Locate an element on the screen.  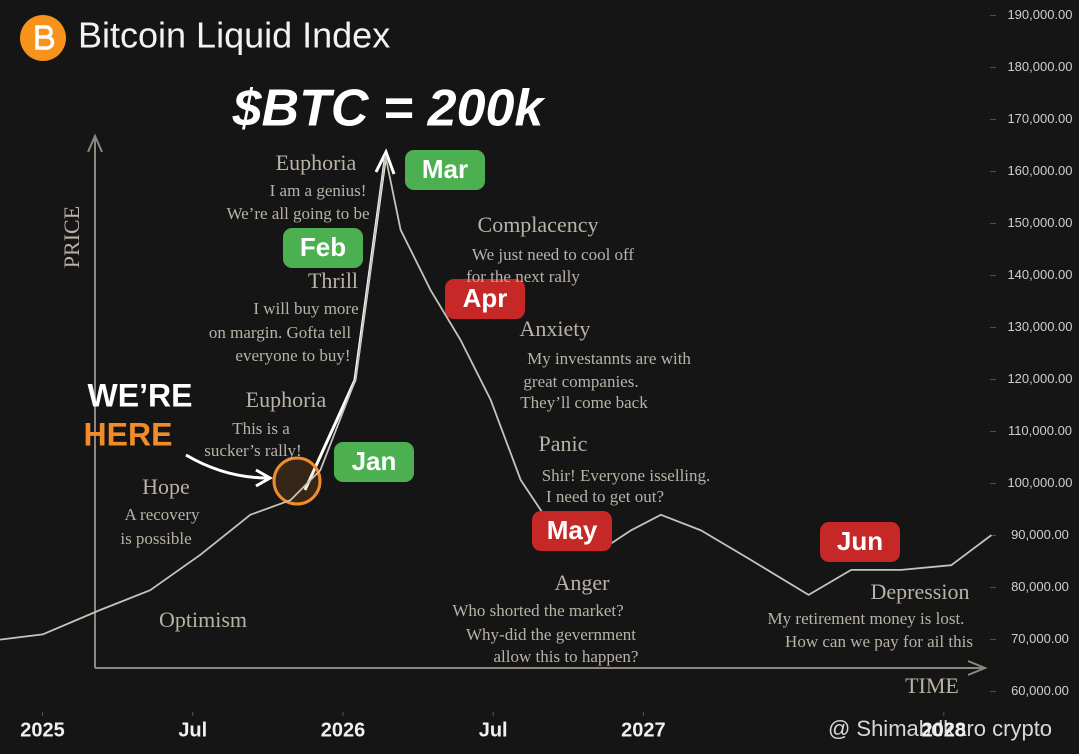
y-tick-label: 140,000.00 is located at coordinates (1039, 274).